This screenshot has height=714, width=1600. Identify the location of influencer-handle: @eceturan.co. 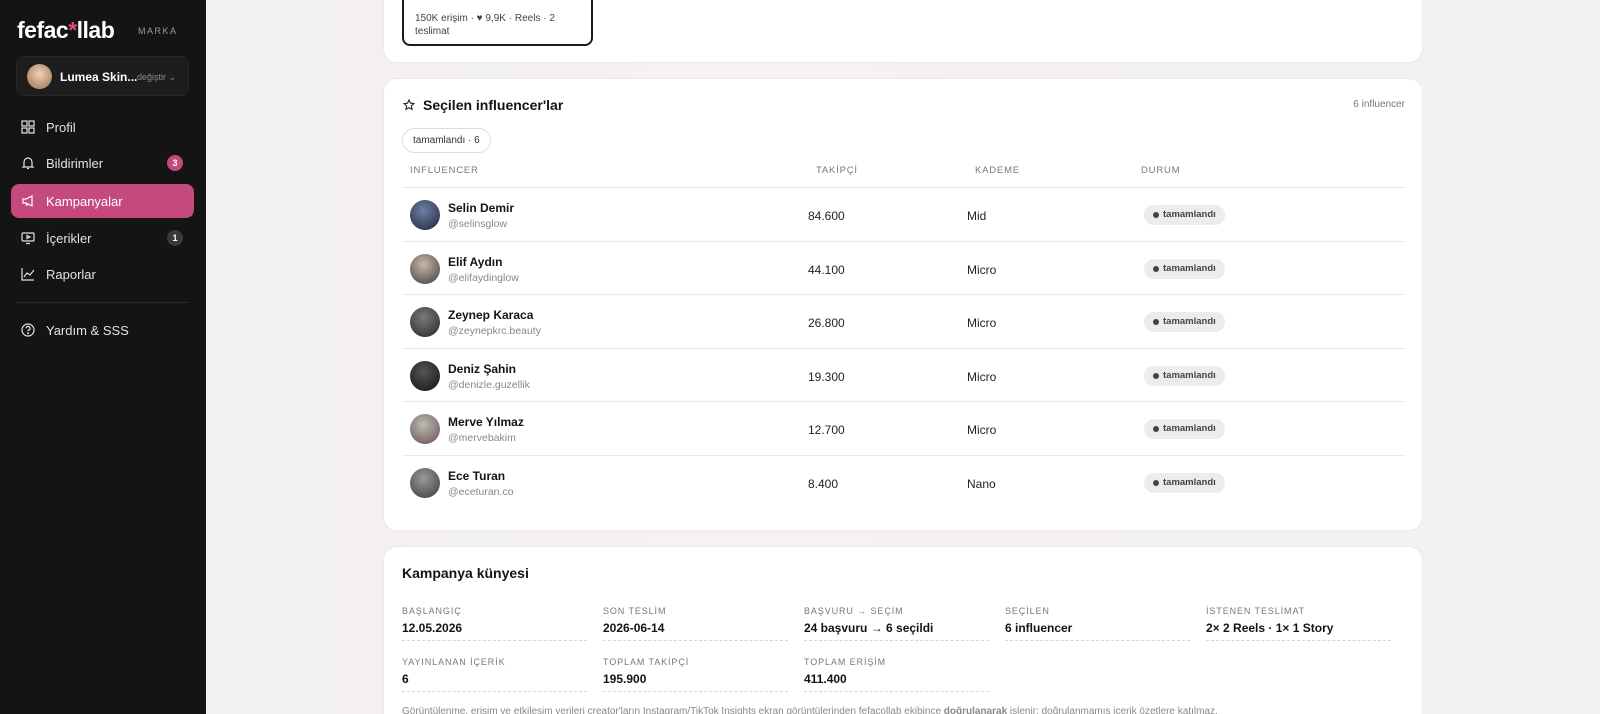
(481, 491).